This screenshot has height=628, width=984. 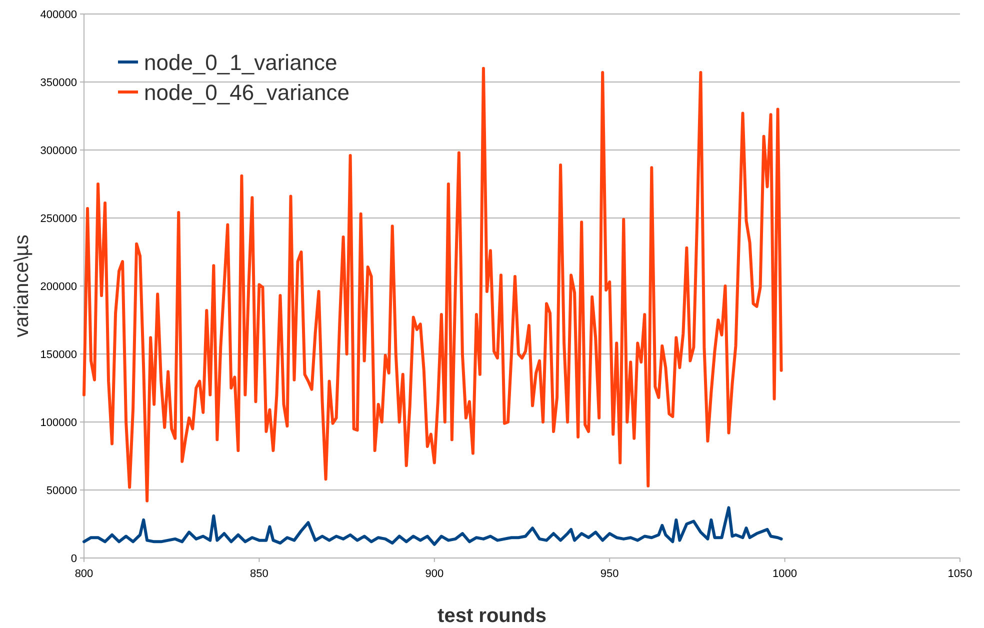 What do you see at coordinates (58, 287) in the screenshot?
I see `y-tick-label: 200000` at bounding box center [58, 287].